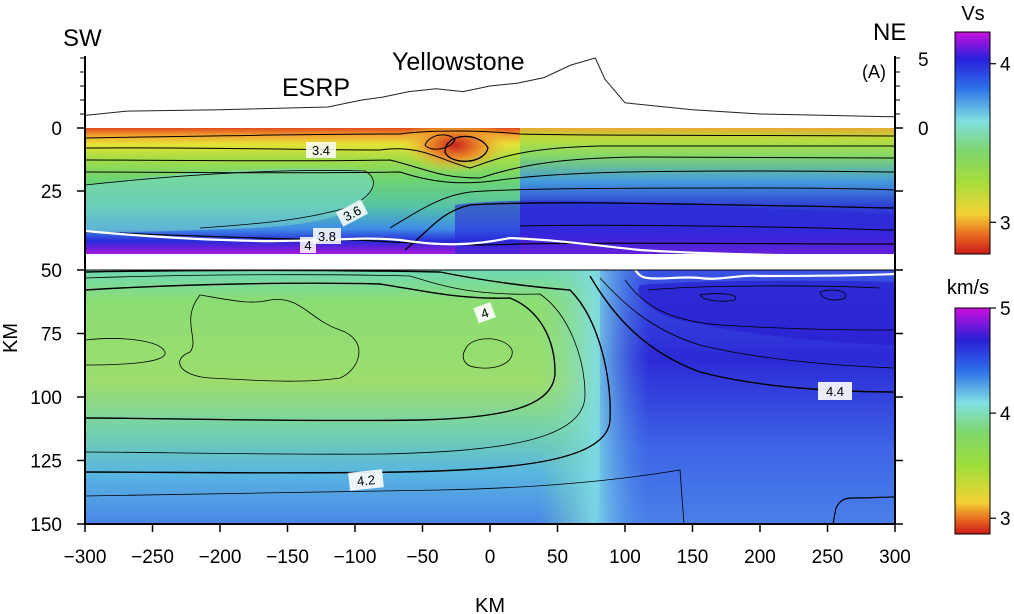 Image resolution: width=1014 pixels, height=614 pixels. What do you see at coordinates (675, 227) in the screenshot?
I see `crust-fast-body` at bounding box center [675, 227].